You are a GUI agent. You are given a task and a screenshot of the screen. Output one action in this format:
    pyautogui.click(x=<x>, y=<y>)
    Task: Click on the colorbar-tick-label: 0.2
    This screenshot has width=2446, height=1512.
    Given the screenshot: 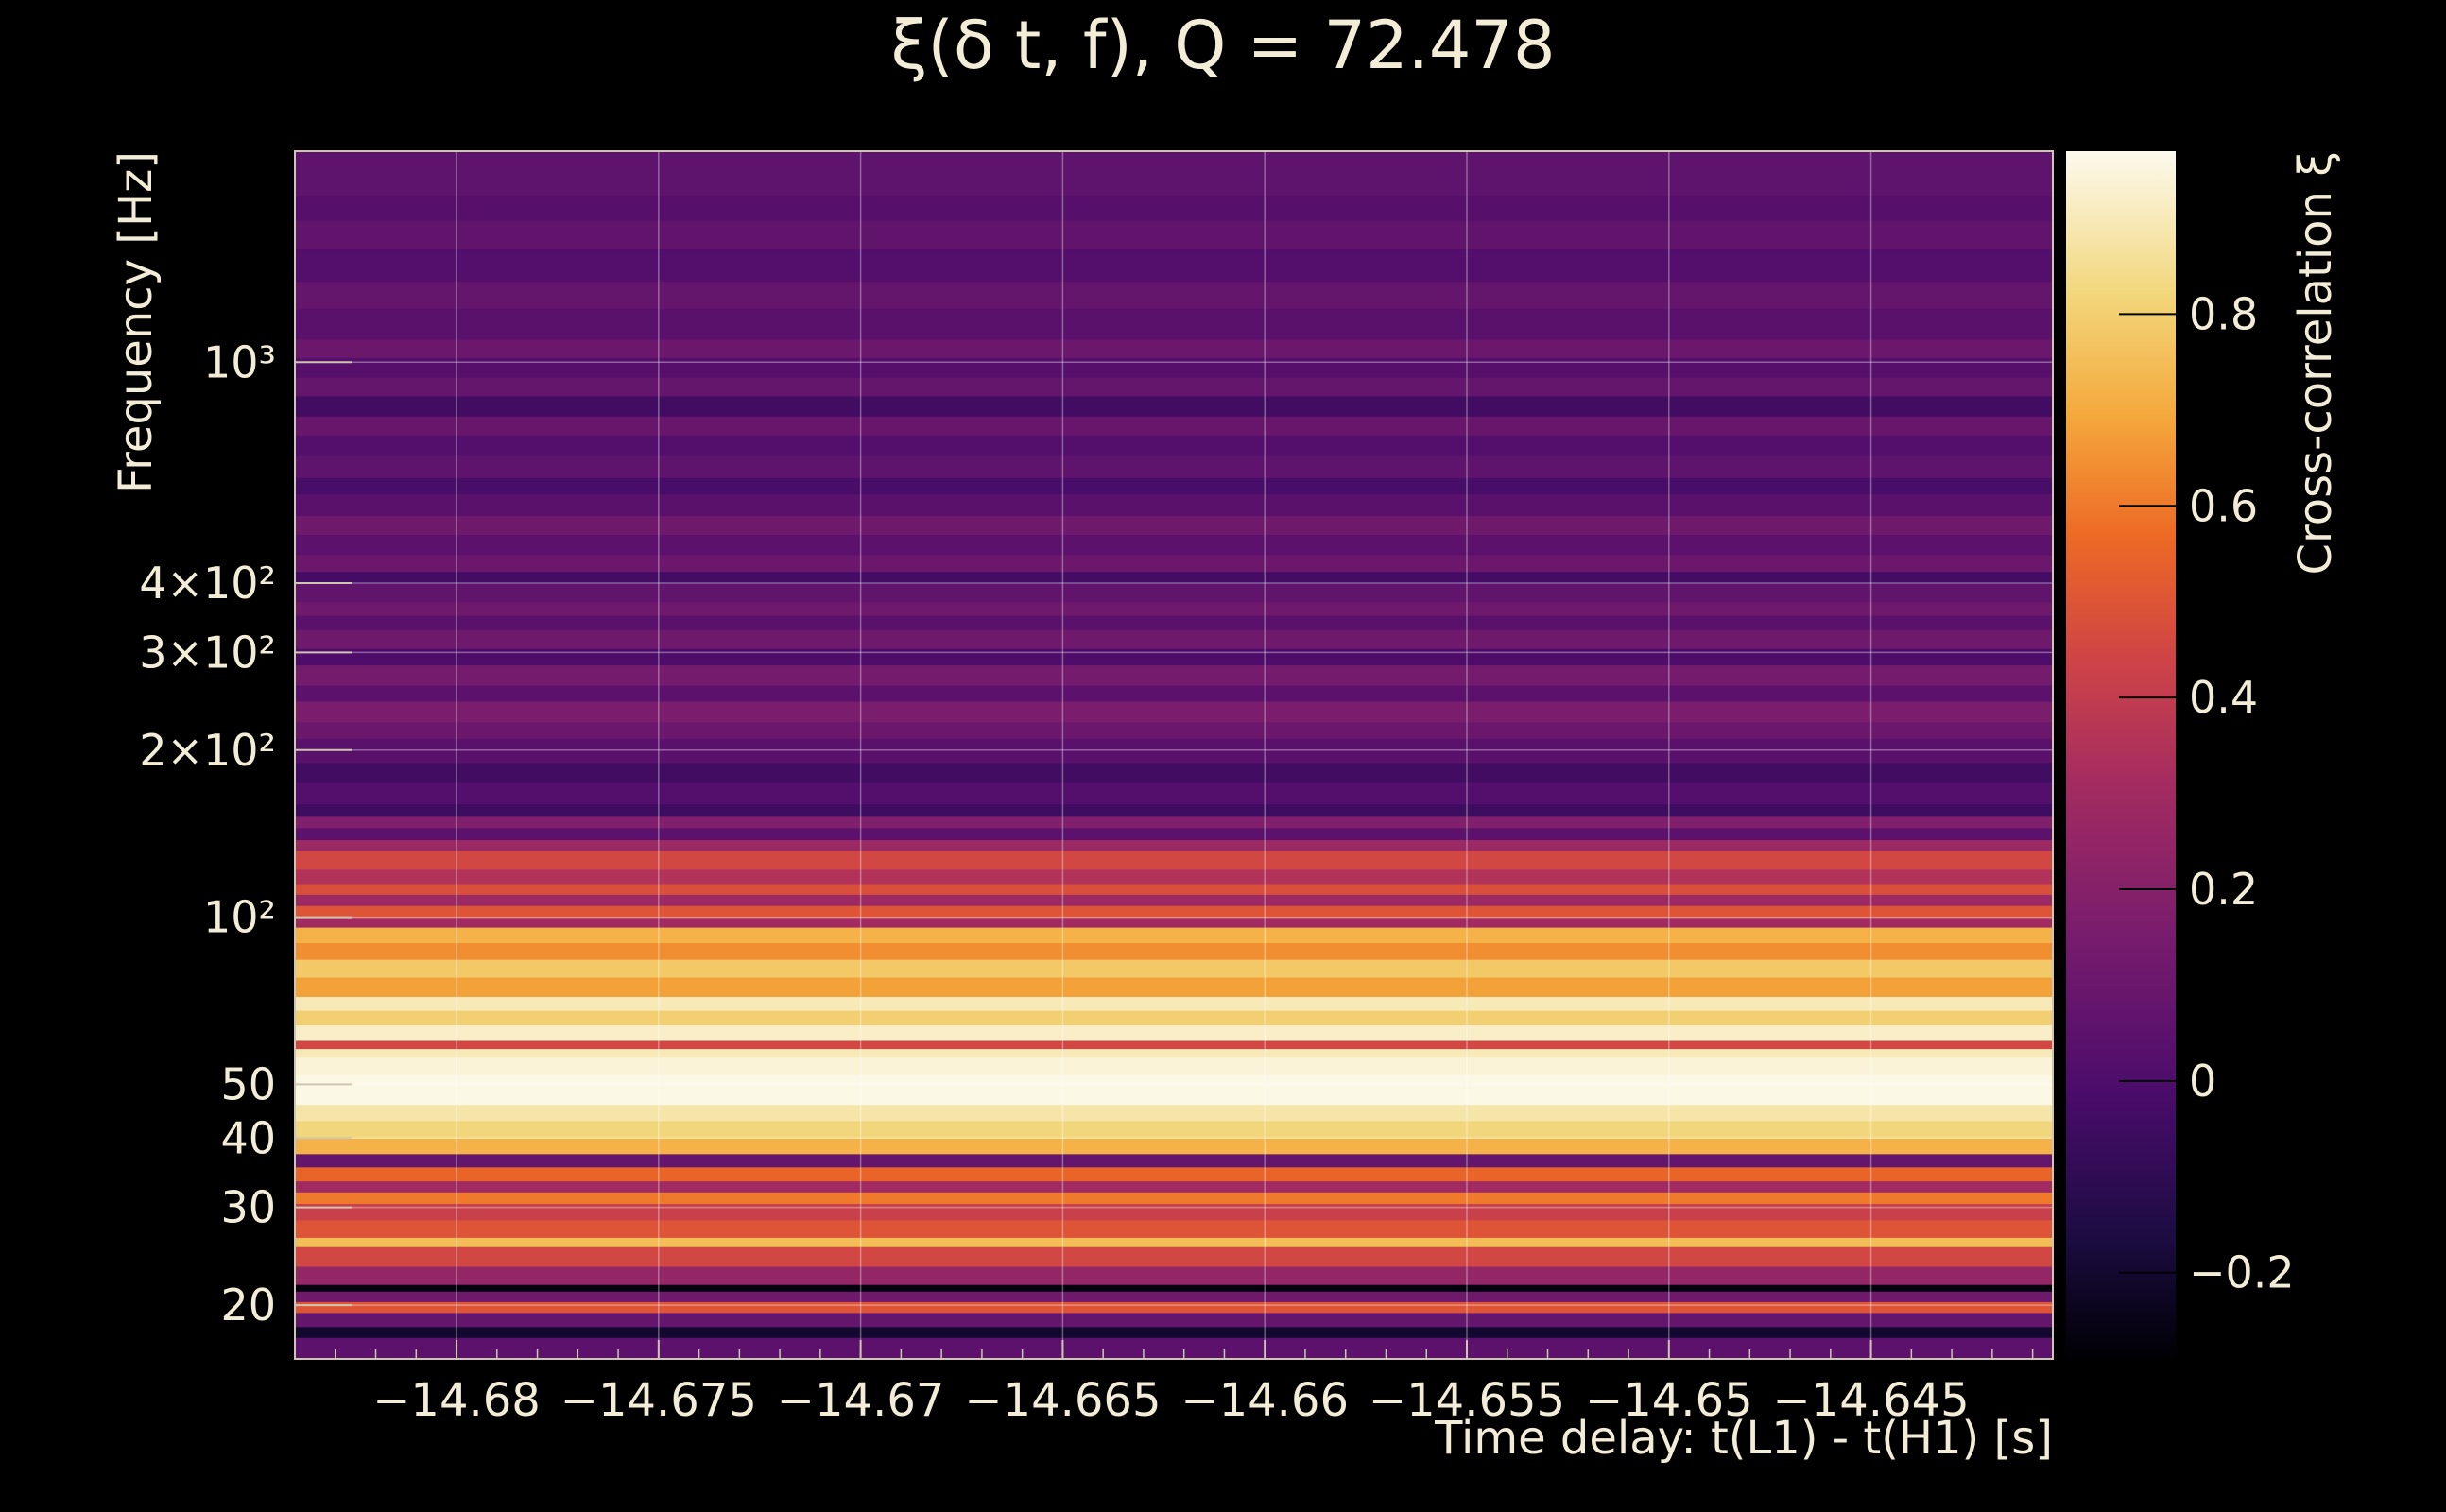 What is the action you would take?
    pyautogui.click(x=2223, y=889)
    